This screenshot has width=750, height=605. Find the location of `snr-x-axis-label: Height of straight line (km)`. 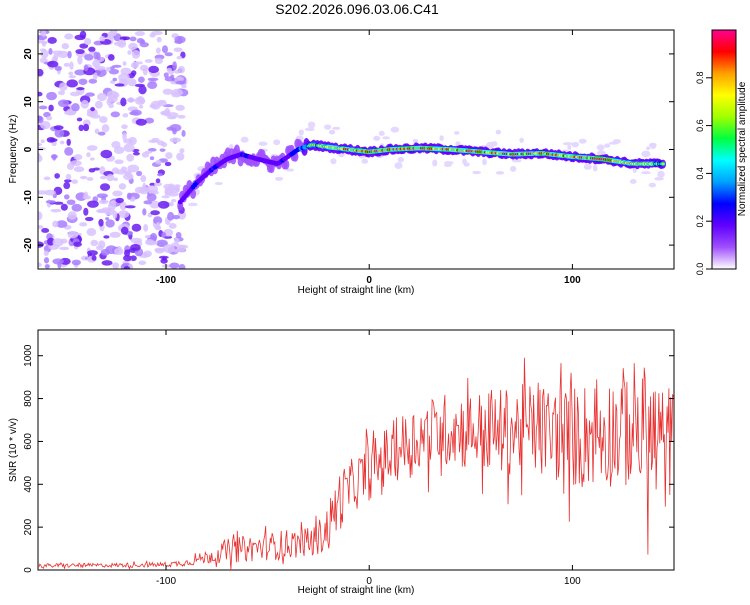

snr-x-axis-label: Height of straight line (km) is located at coordinates (356, 590).